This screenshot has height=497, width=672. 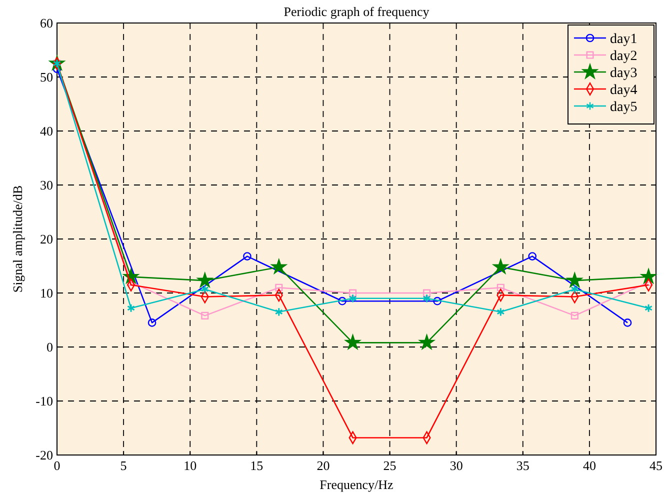 I want to click on x-tick-label: 20, so click(x=323, y=465).